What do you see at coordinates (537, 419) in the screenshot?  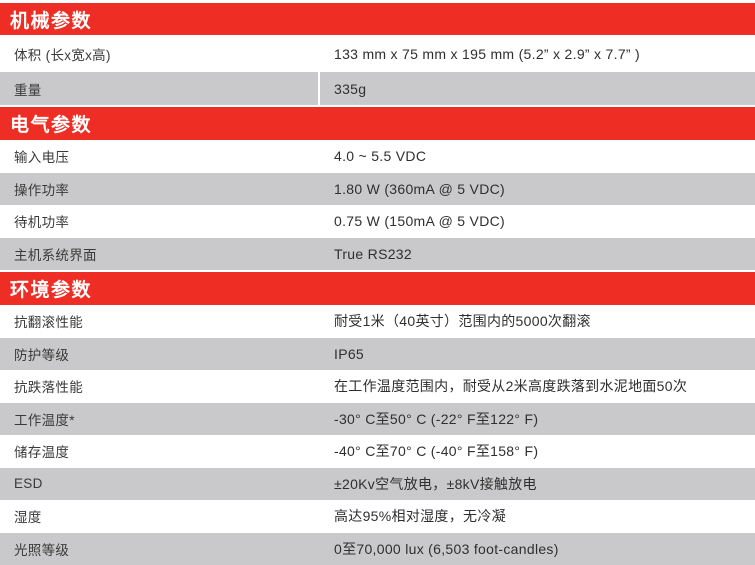 I see `spec-value: -30° C至50° C (-22° F至122° F)` at bounding box center [537, 419].